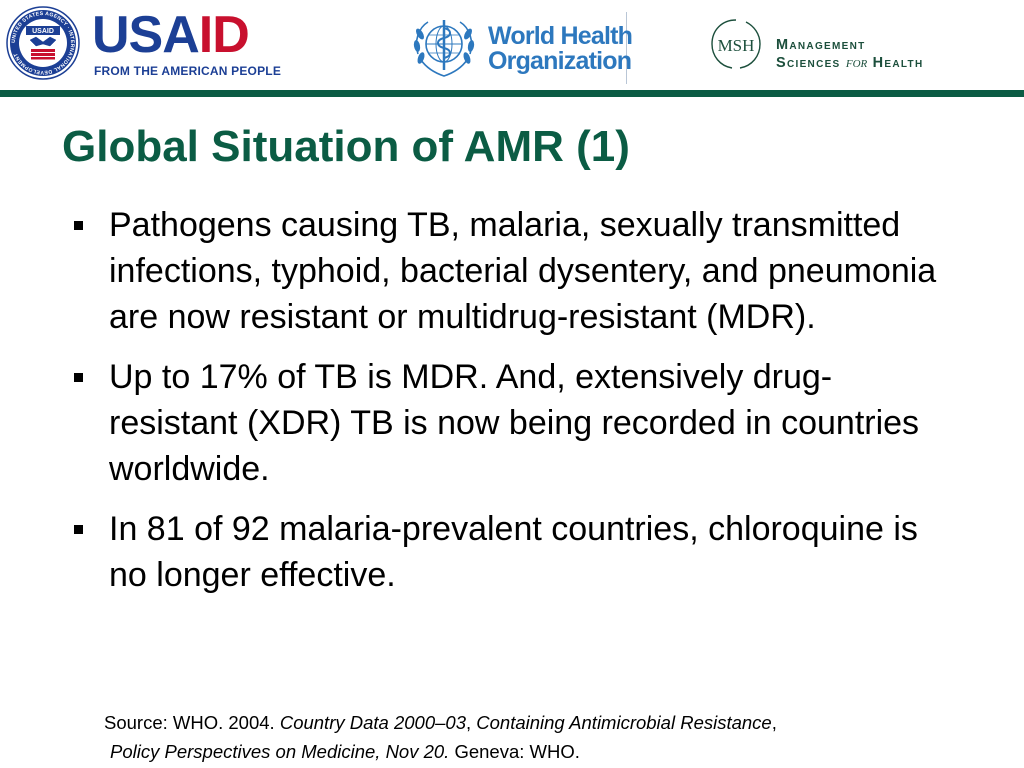 This screenshot has width=1024, height=768. What do you see at coordinates (146, 35) in the screenshot?
I see `usaid-wordmark-usa: USA` at bounding box center [146, 35].